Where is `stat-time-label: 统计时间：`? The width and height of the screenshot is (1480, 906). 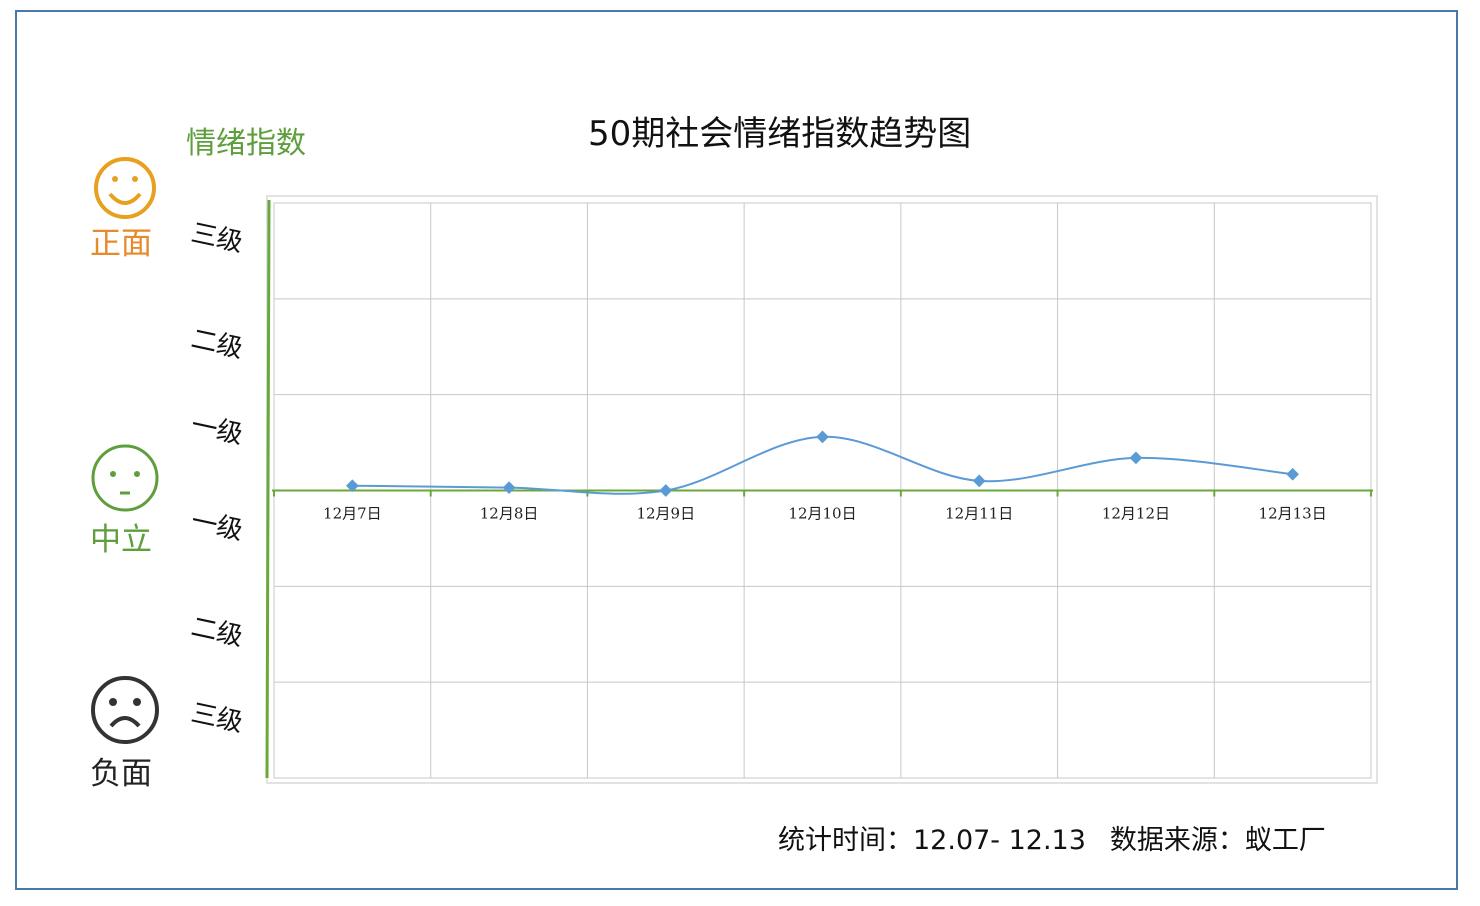
stat-time-label: 统计时间： is located at coordinates (845, 840).